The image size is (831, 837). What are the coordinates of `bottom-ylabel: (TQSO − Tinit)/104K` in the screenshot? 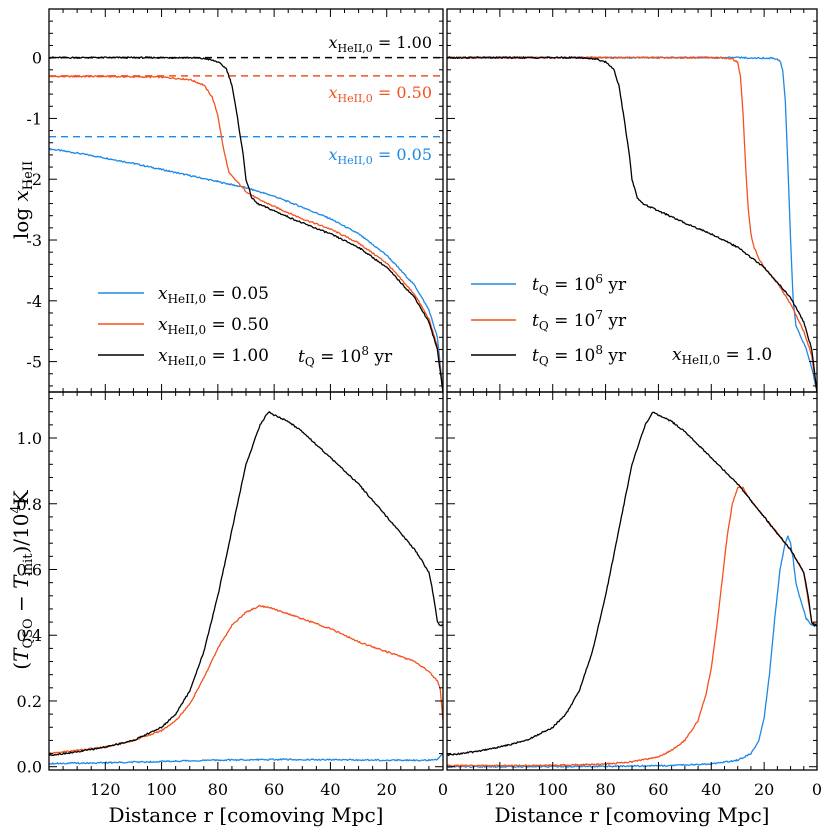 It's located at (22, 579).